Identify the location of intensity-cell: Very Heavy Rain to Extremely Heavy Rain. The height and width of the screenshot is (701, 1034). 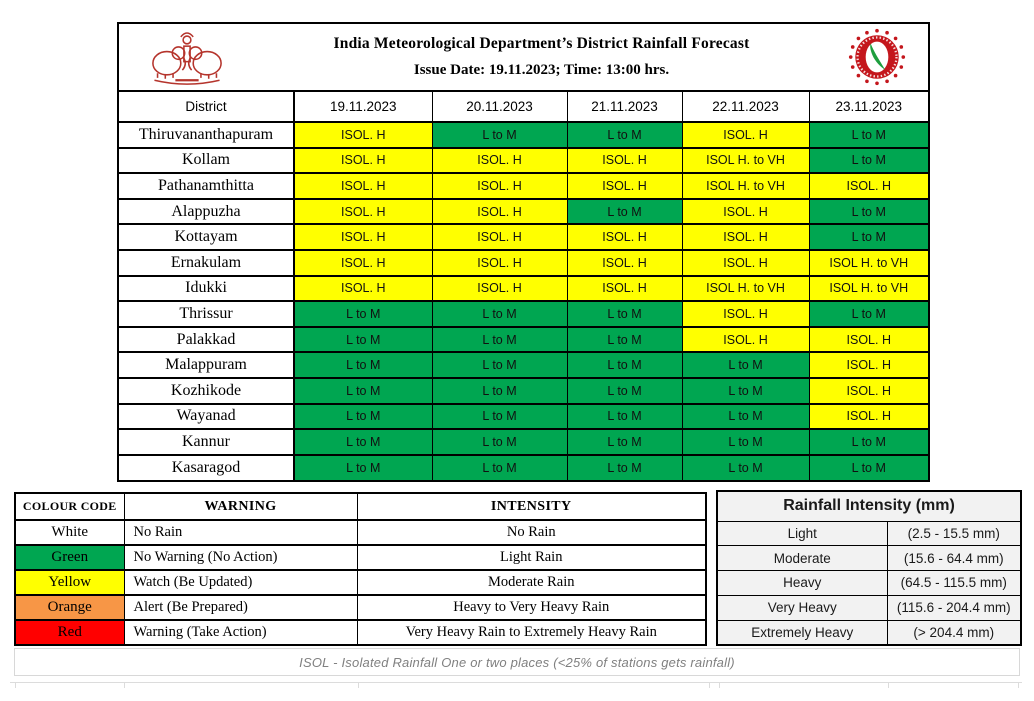
(531, 632).